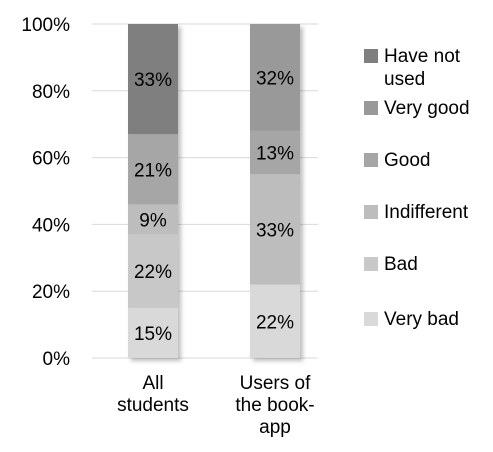  I want to click on y-tick-label: 20%, so click(51, 292).